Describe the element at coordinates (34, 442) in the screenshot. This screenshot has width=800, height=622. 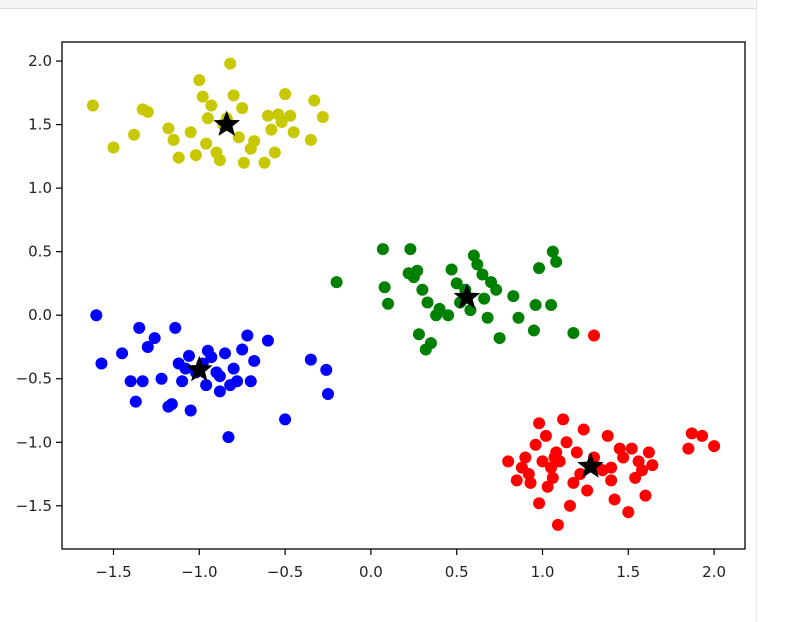
I see `y-tick-label: −1.0` at that location.